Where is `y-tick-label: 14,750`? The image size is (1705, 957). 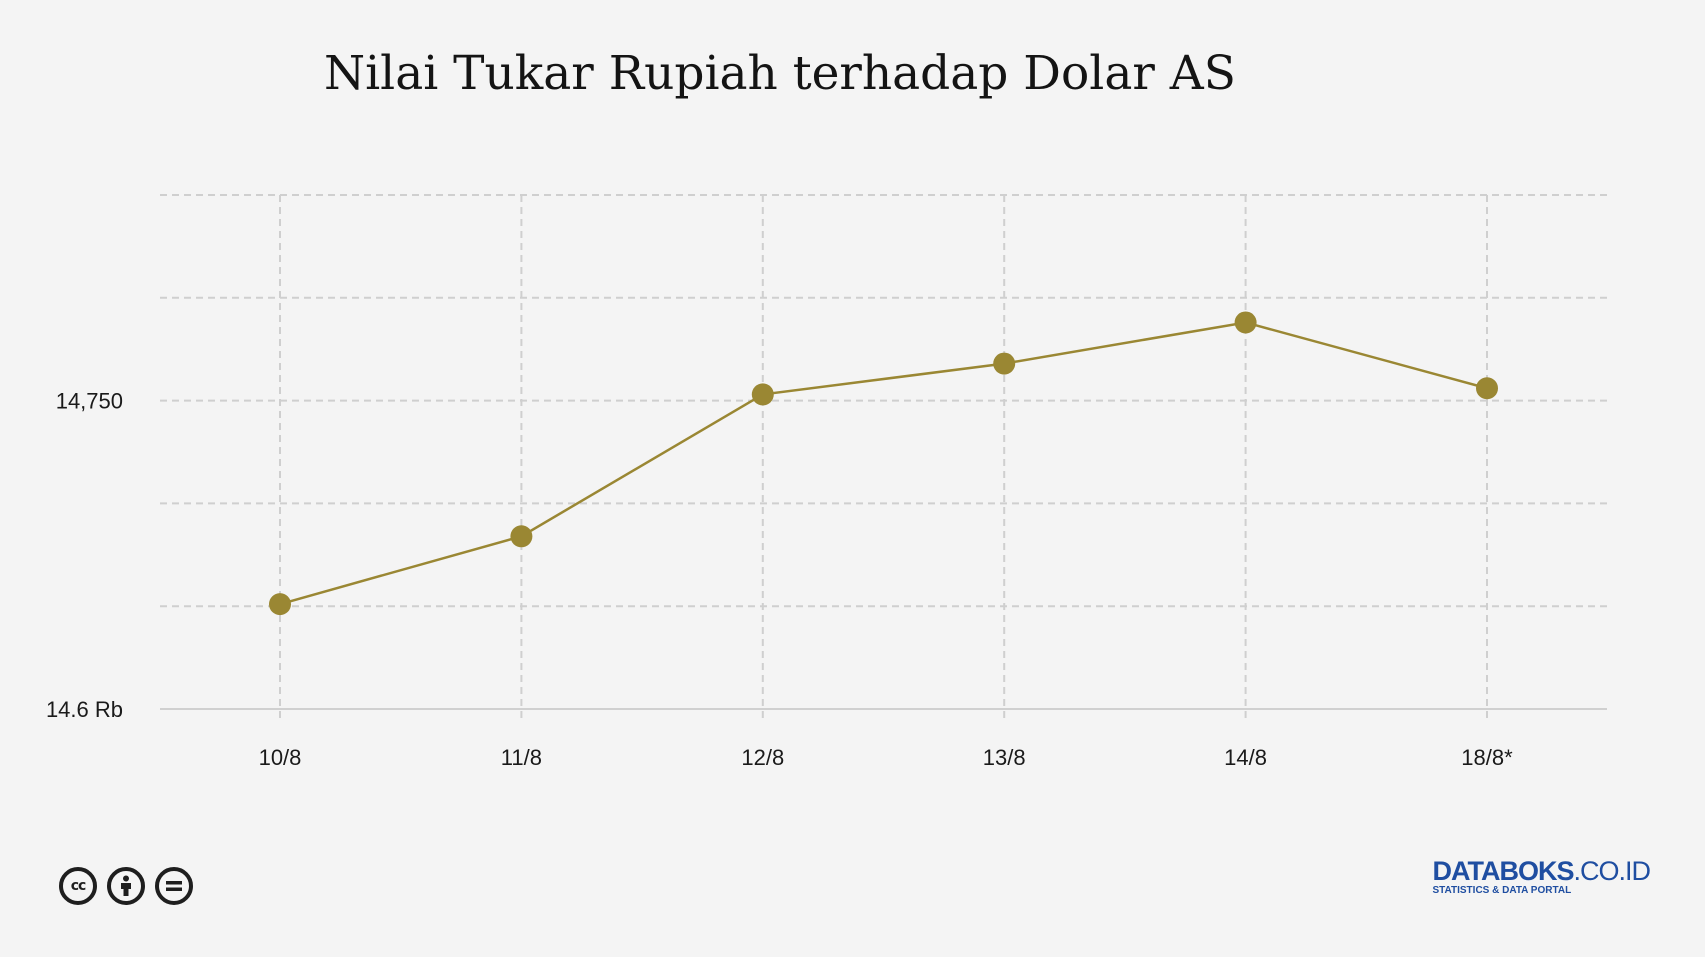 y-tick-label: 14,750 is located at coordinates (89, 401).